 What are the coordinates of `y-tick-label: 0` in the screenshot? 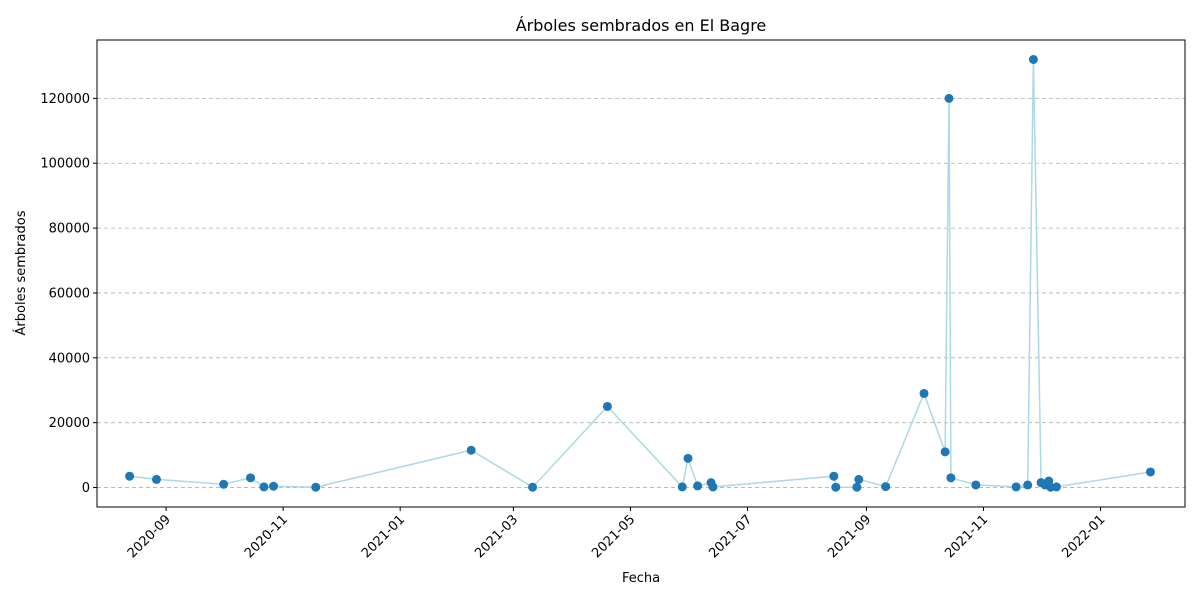 It's located at (86, 488).